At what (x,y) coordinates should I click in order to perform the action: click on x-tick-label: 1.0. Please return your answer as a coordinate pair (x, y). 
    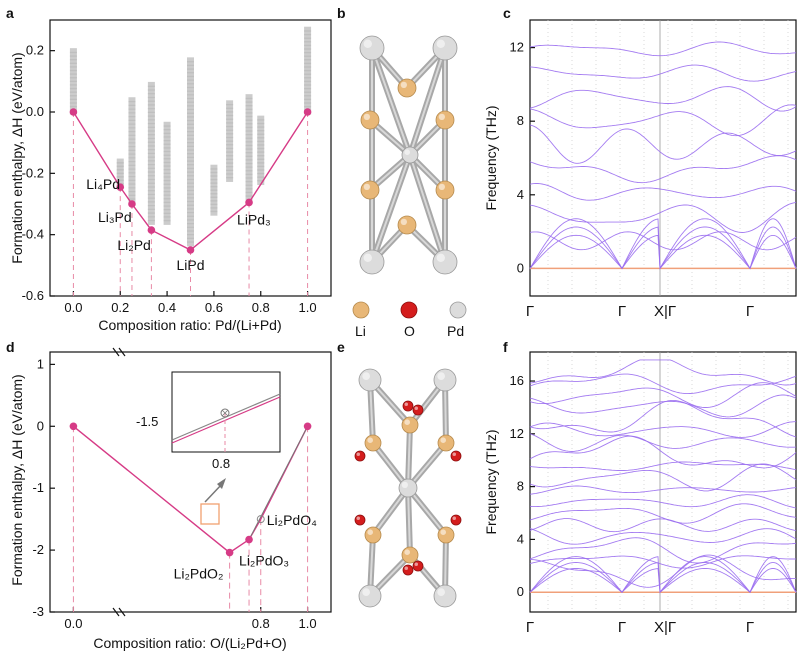
    Looking at the image, I should click on (308, 307).